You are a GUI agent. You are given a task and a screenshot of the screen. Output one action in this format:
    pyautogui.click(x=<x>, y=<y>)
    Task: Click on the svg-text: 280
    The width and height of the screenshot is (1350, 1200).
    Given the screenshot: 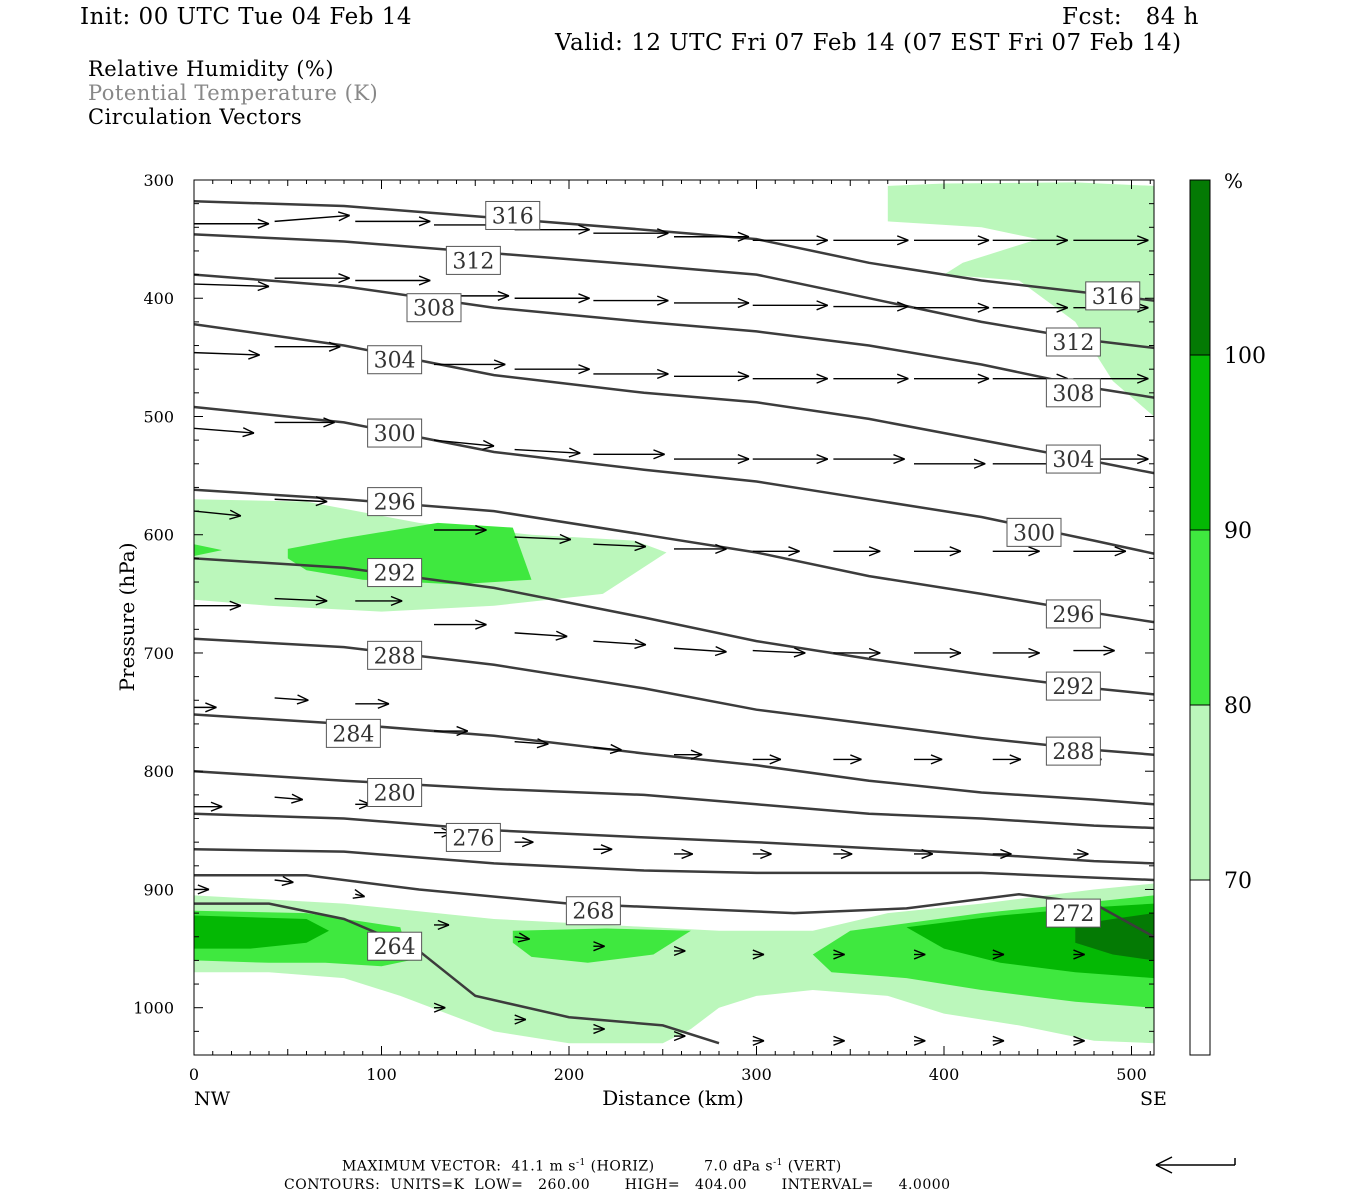 What is the action you would take?
    pyautogui.click(x=395, y=794)
    